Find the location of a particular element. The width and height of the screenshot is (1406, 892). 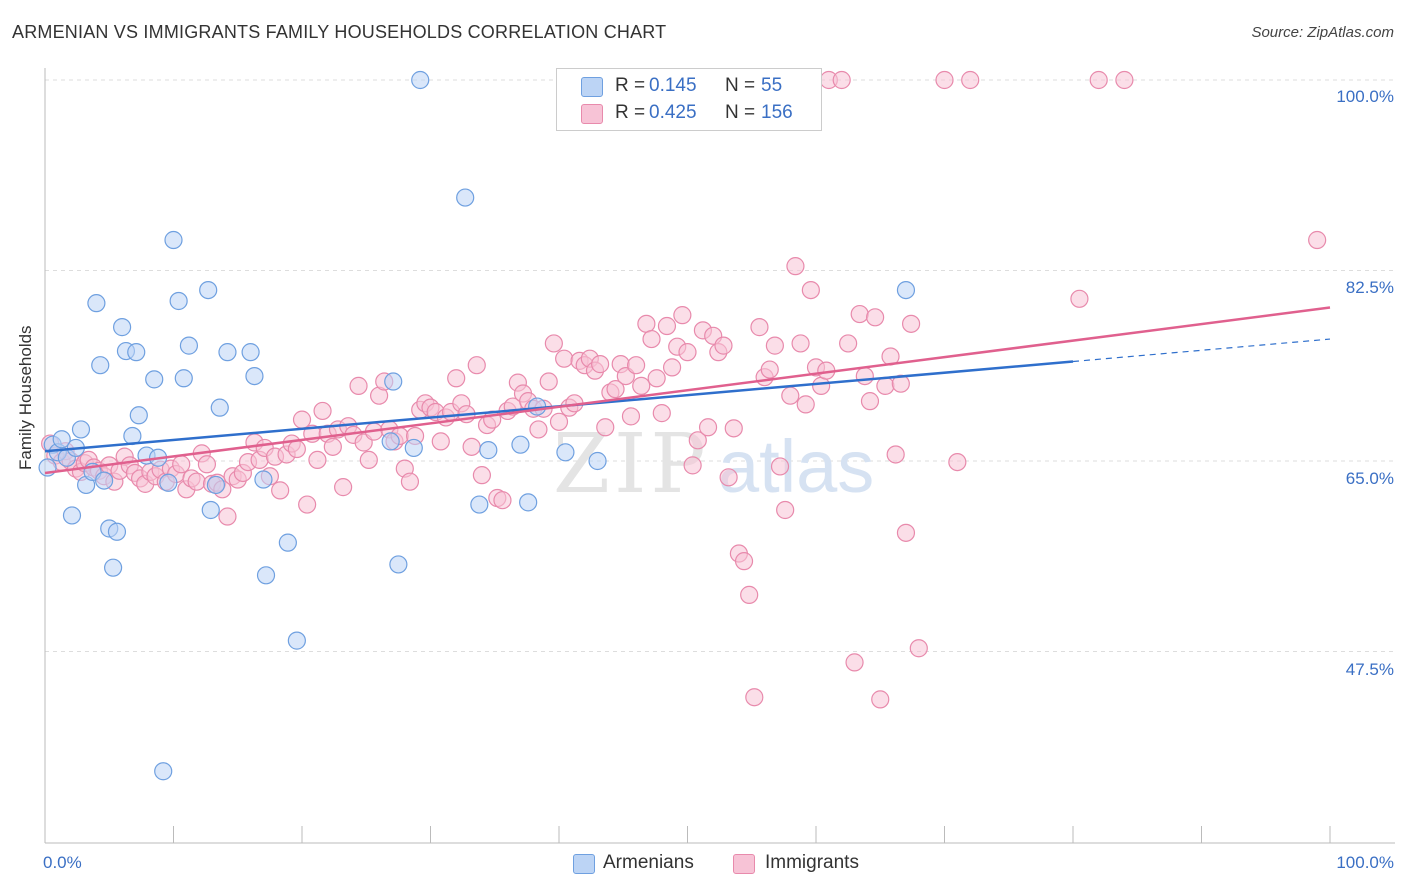

legend-n-value-immigrants: 156 is located at coordinates (777, 112).